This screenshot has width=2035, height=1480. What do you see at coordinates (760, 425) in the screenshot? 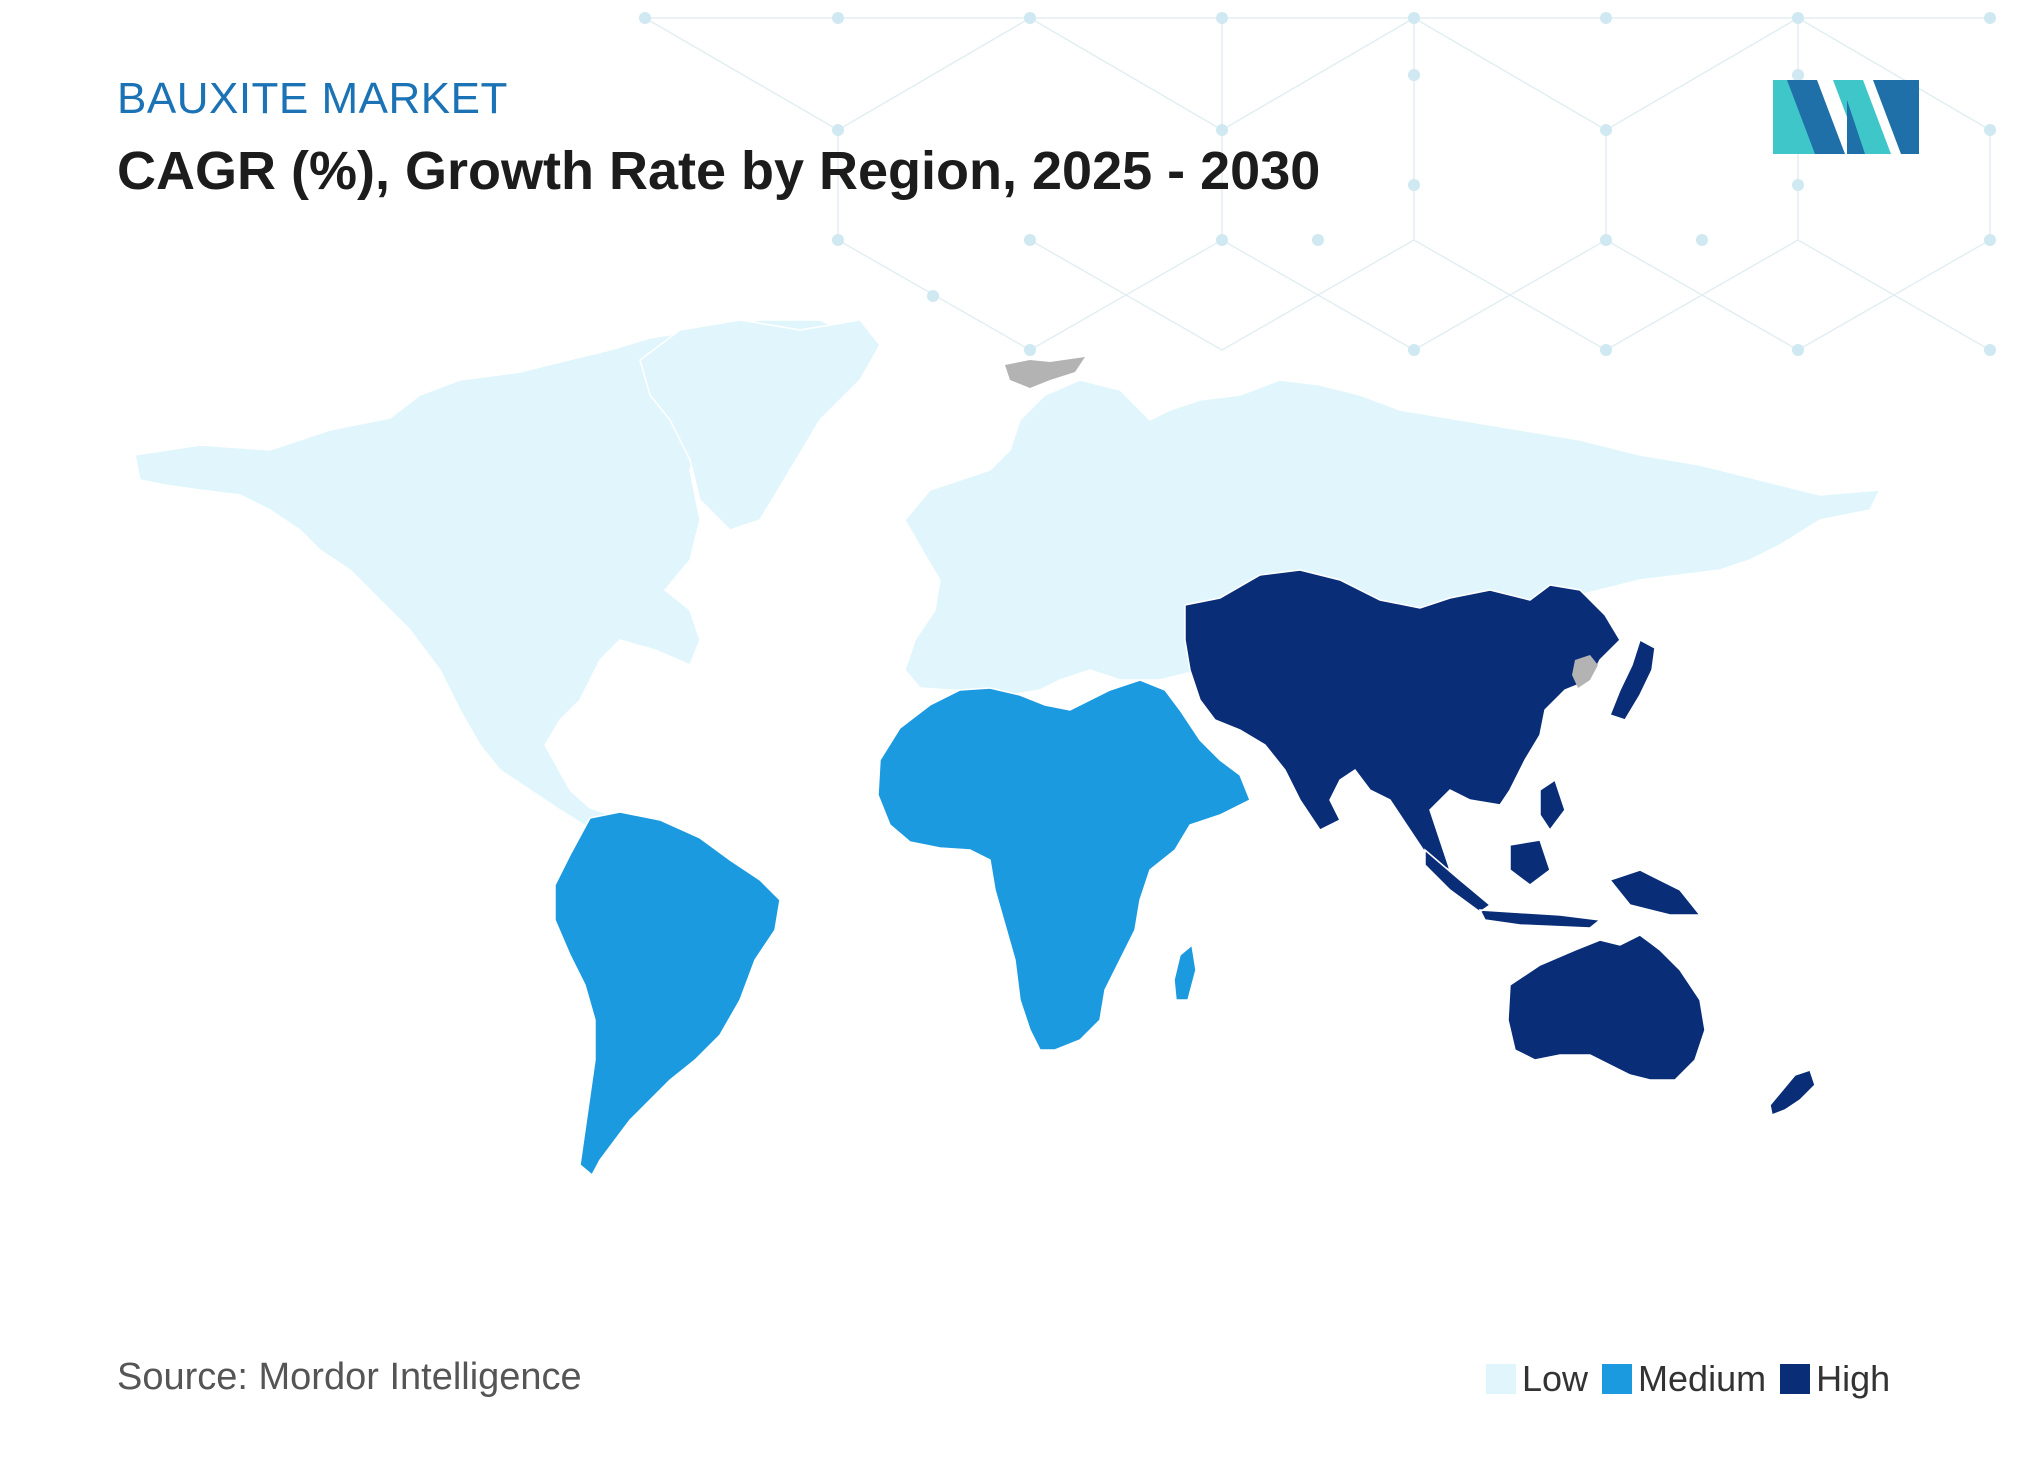
I see `region-greenland` at bounding box center [760, 425].